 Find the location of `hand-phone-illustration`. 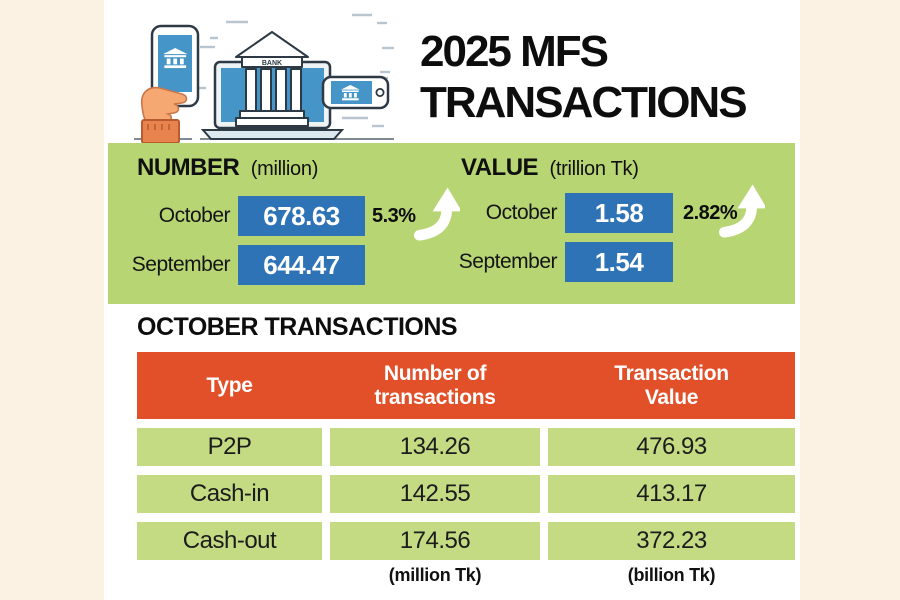

hand-phone-illustration is located at coordinates (170, 83).